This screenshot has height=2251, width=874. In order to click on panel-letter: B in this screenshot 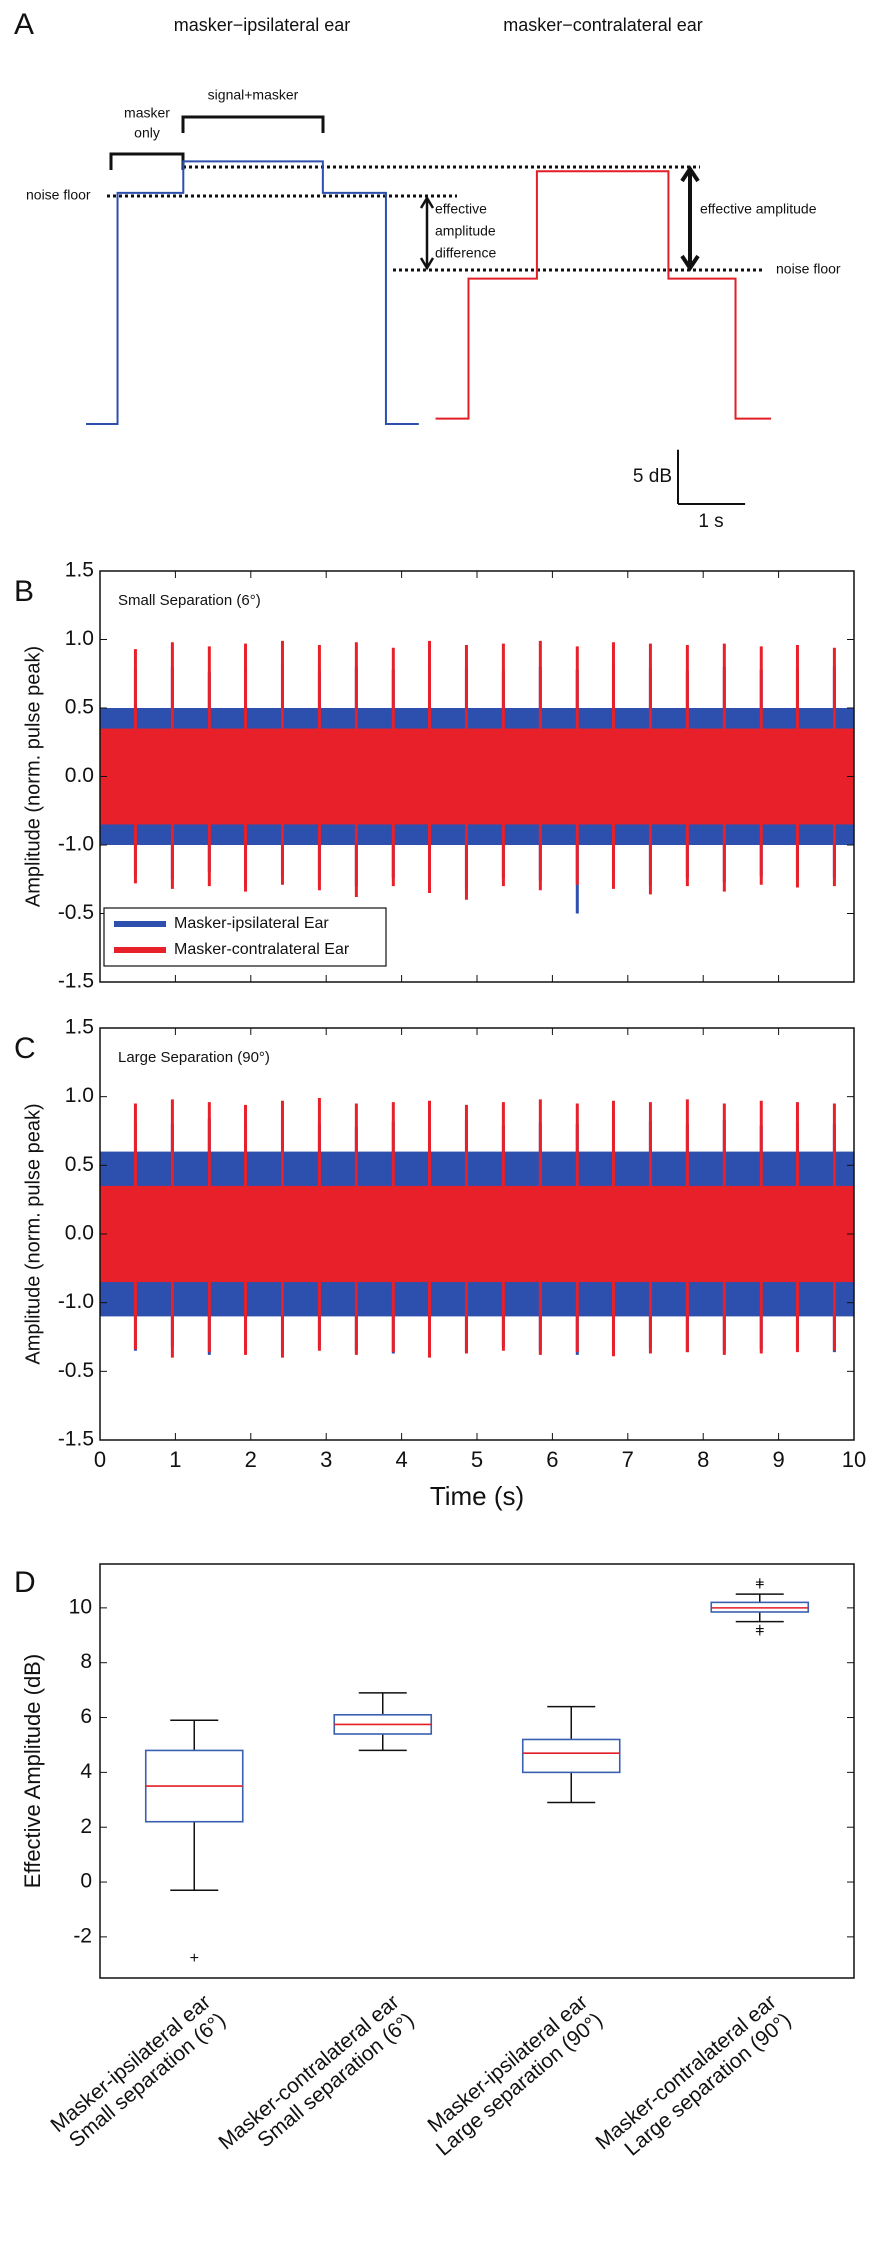, I will do `click(24, 591)`.